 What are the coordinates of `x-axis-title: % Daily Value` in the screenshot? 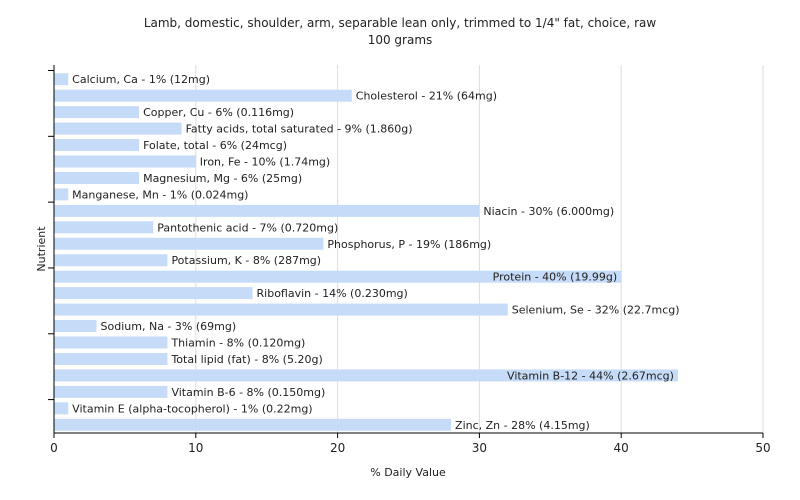 It's located at (408, 472).